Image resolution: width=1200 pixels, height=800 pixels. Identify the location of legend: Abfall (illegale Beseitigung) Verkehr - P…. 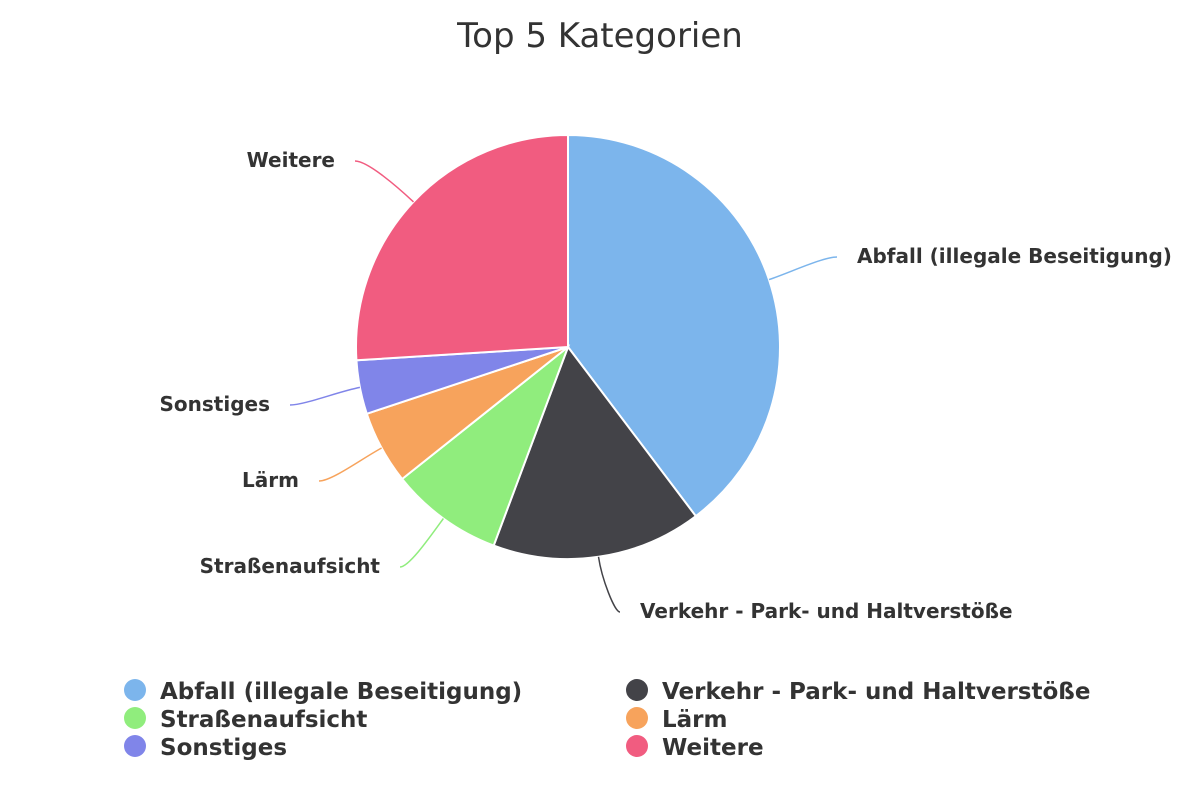
(607, 720).